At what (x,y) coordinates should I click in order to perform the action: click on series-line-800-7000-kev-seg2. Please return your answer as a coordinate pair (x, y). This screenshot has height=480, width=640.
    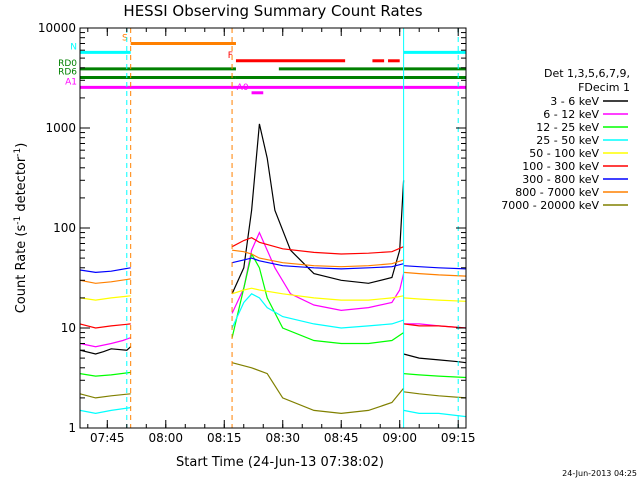
    Looking at the image, I should click on (318, 258).